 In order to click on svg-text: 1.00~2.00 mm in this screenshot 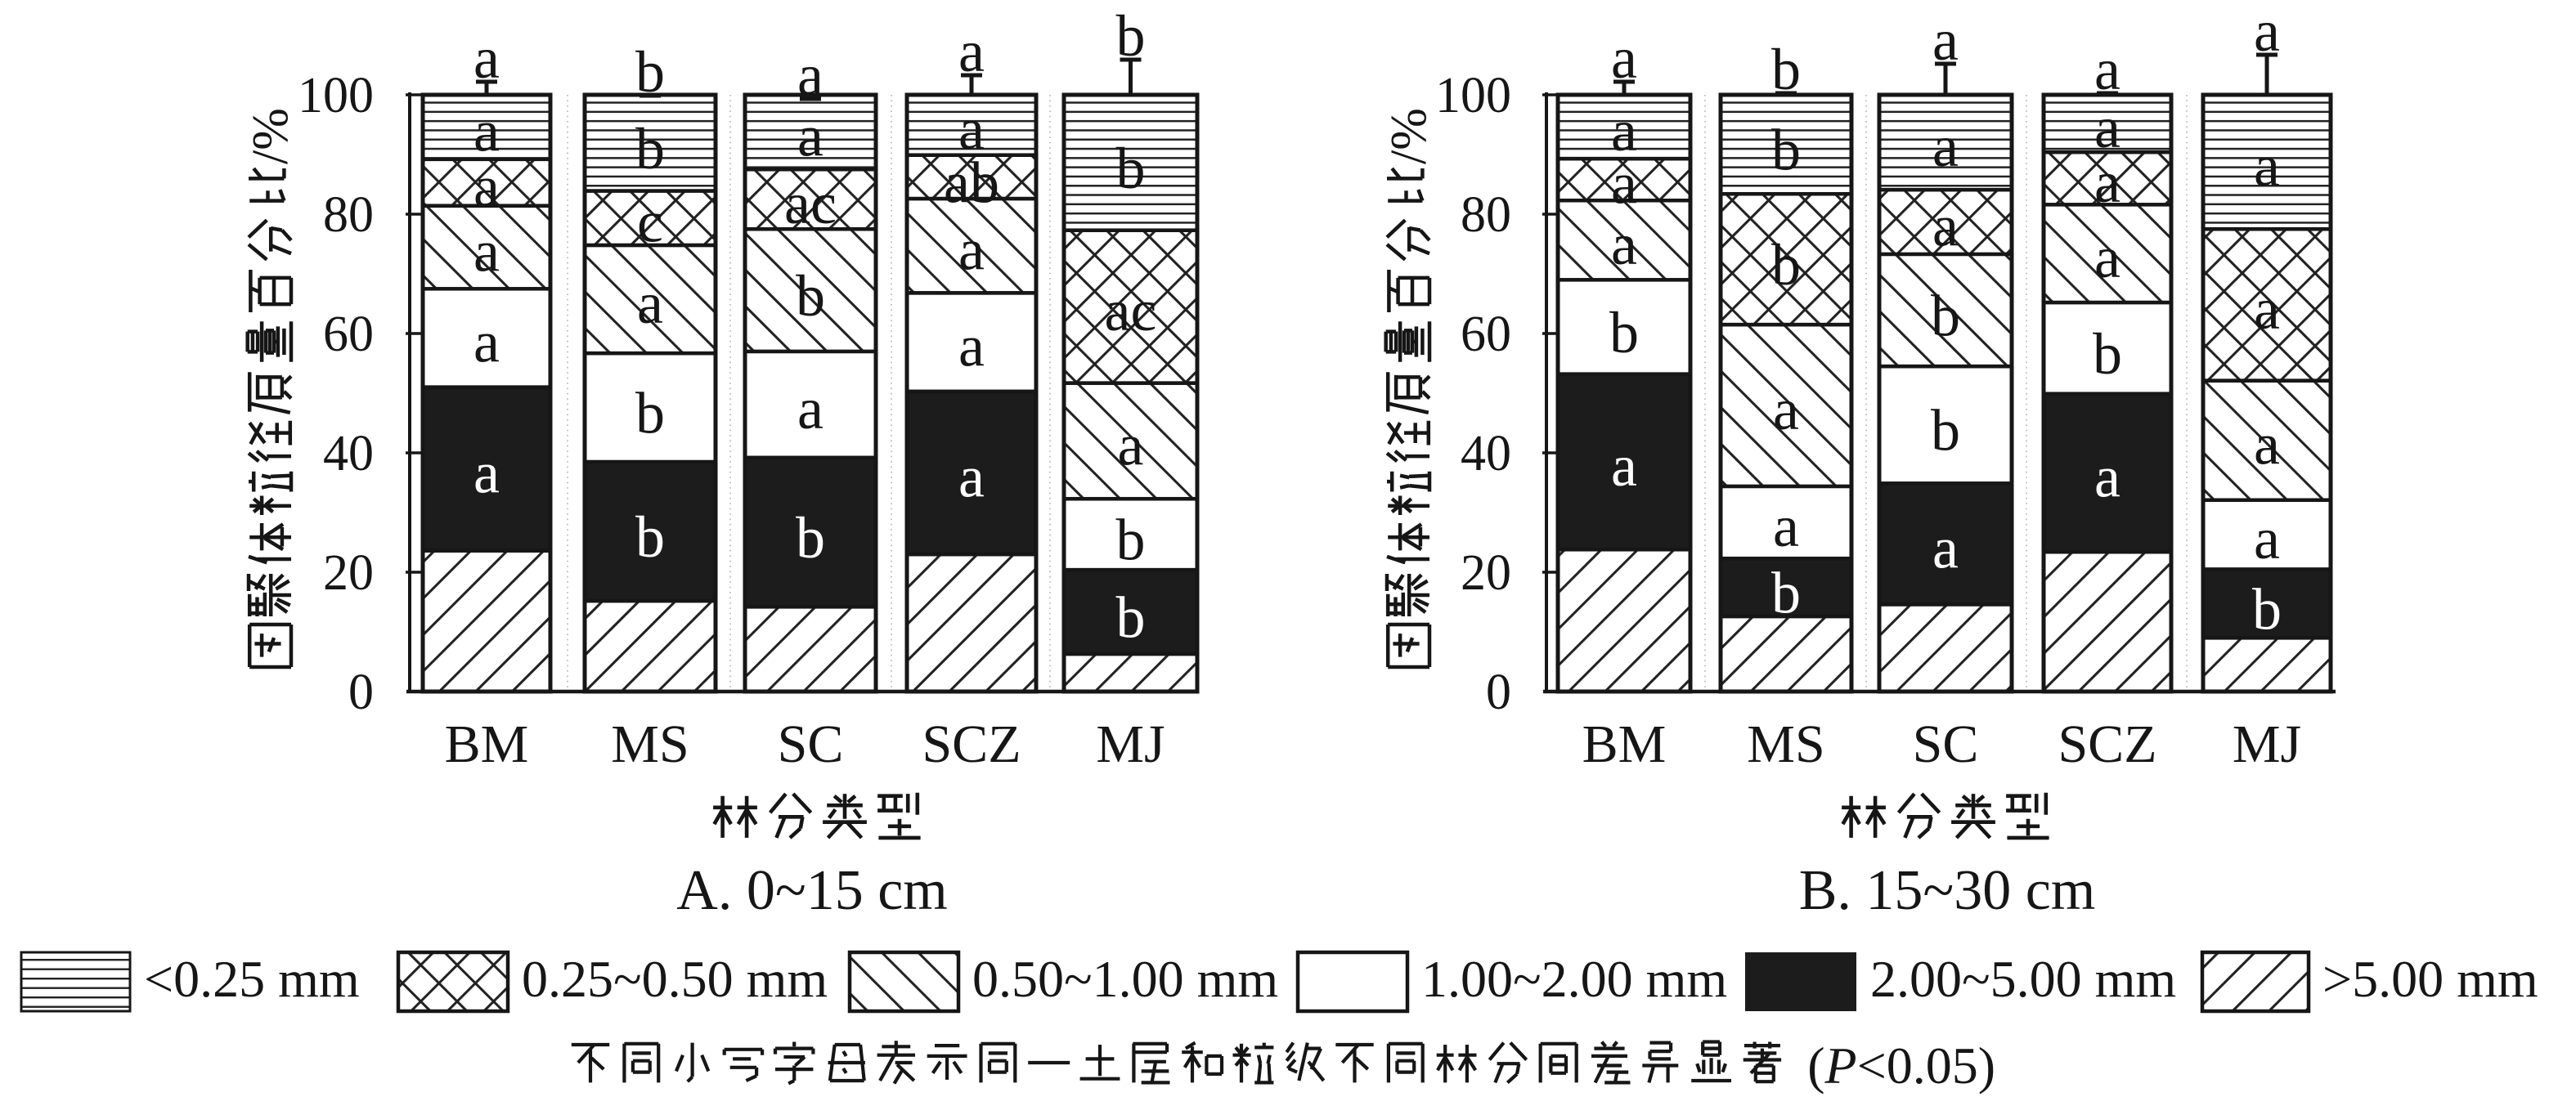, I will do `click(1574, 979)`.